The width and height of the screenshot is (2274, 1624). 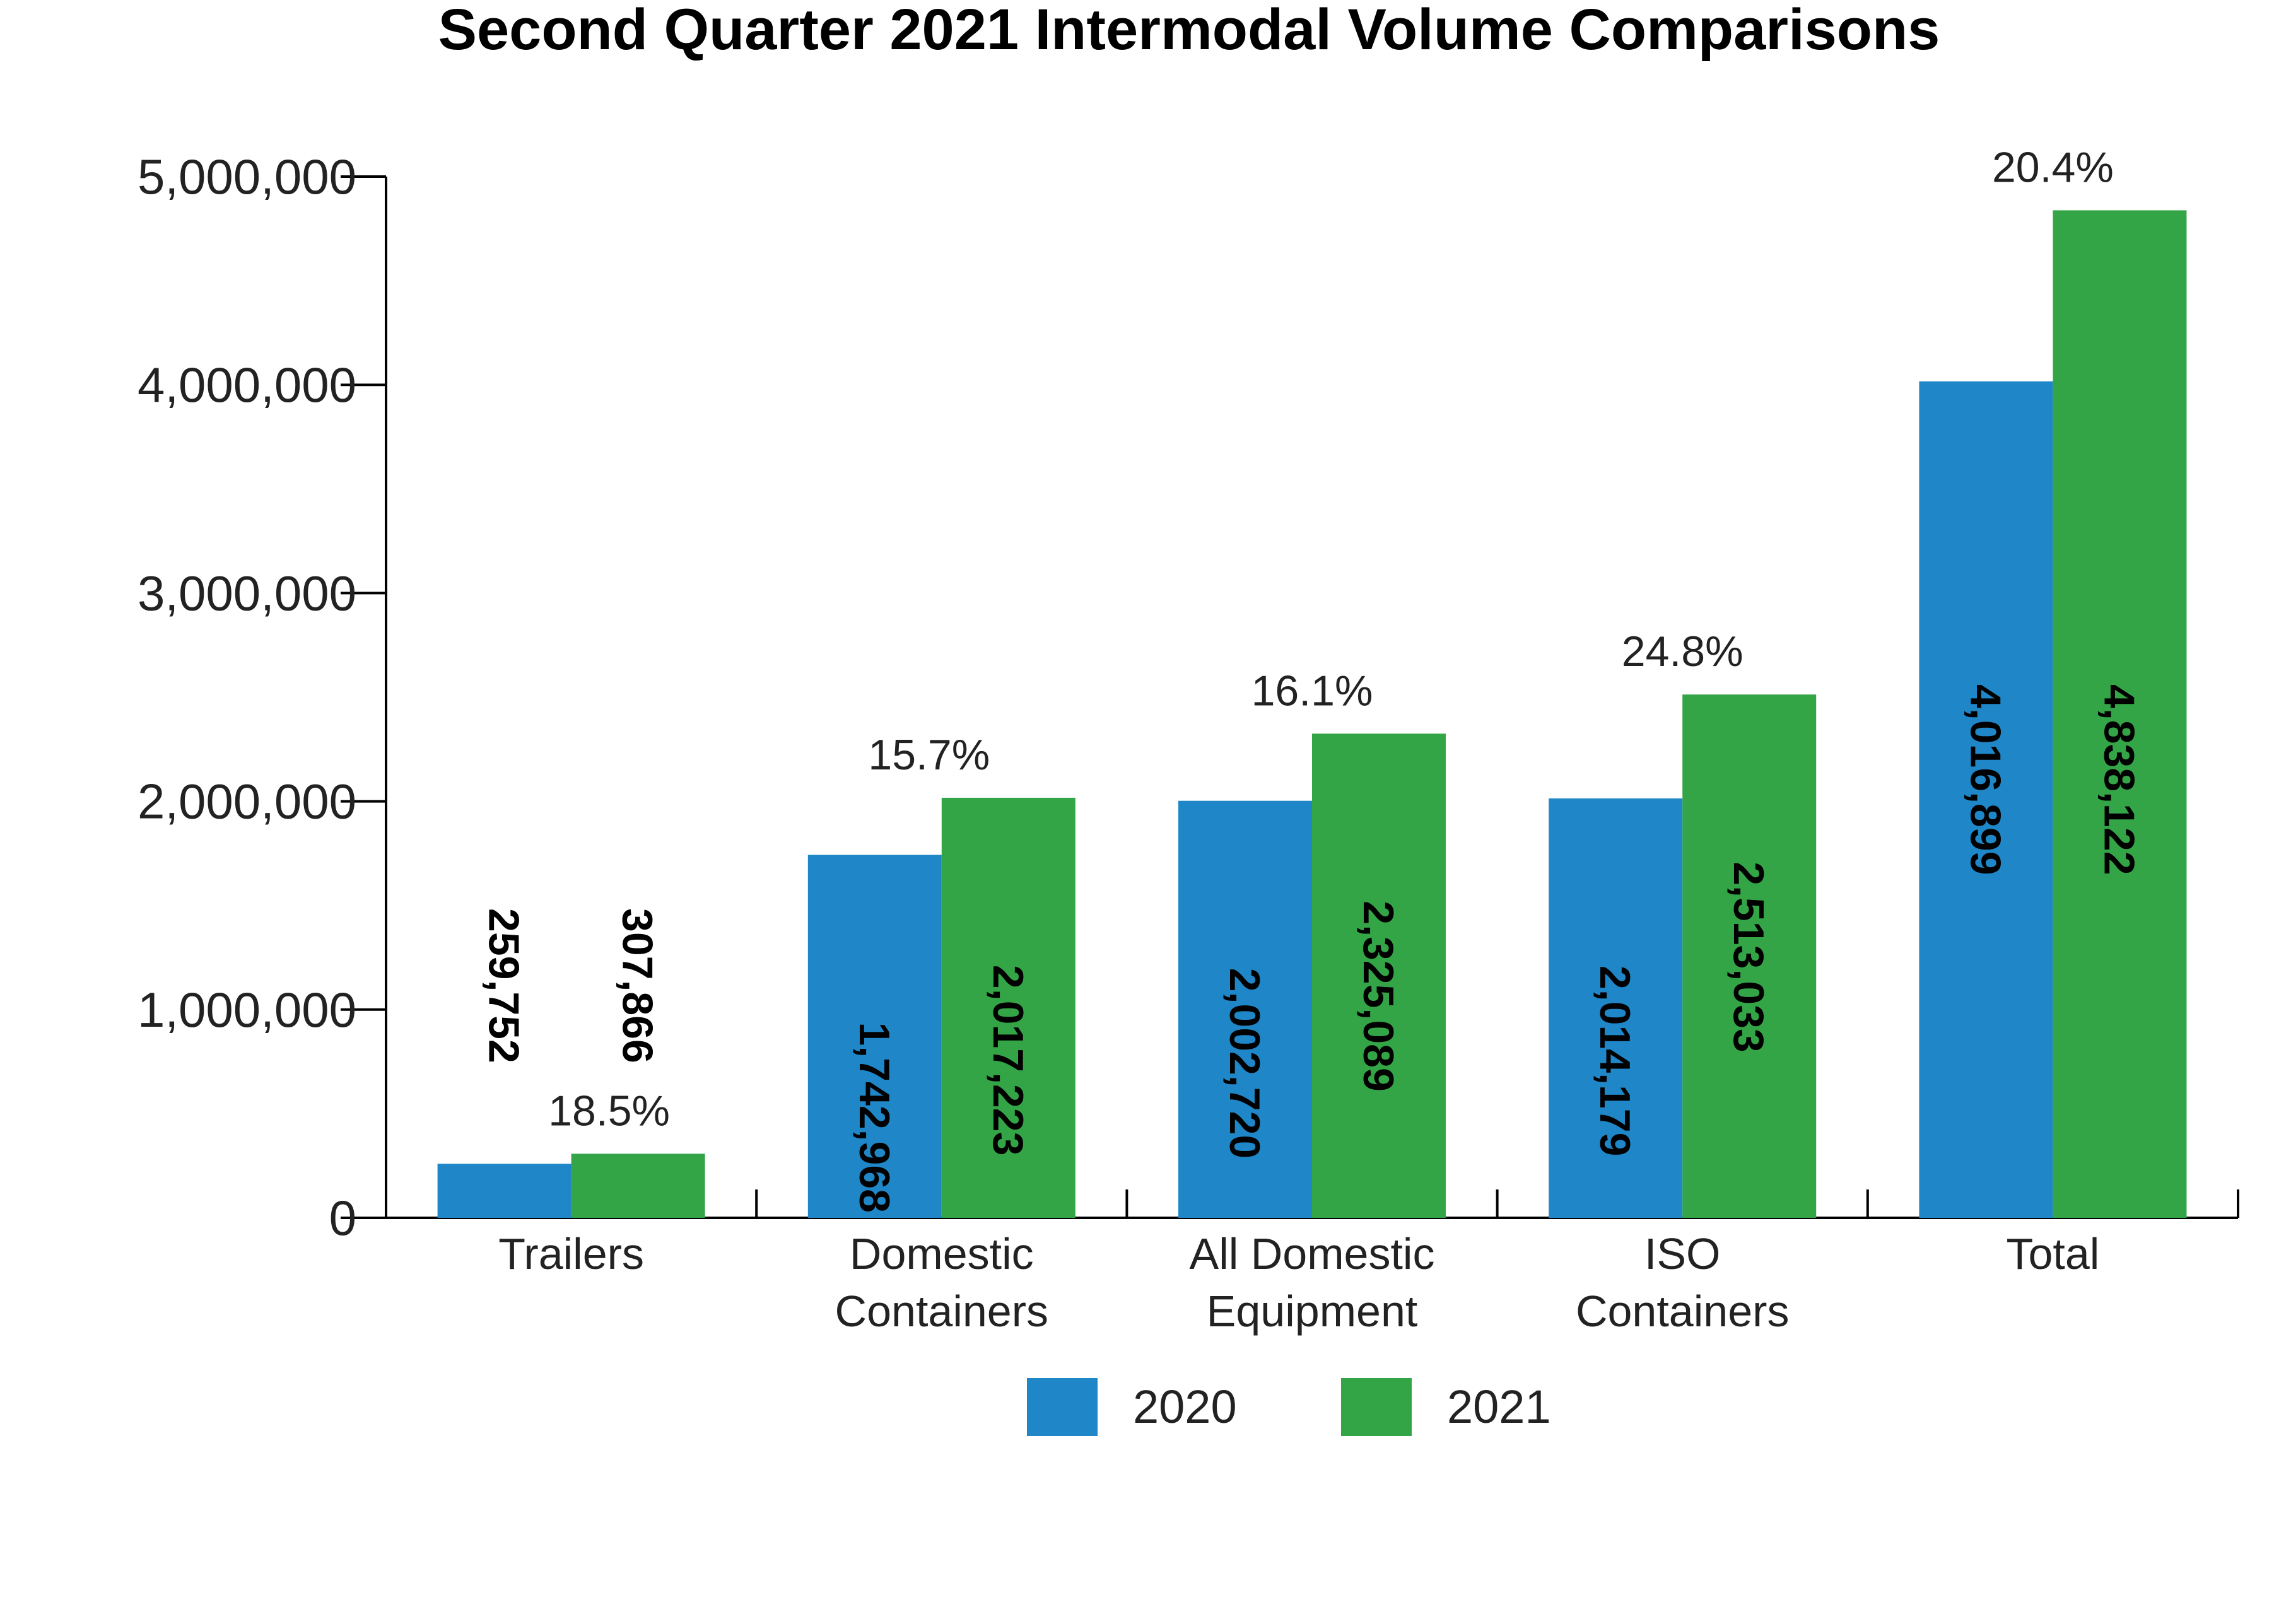 I want to click on value-label: 1,742,968, so click(x=874, y=1117).